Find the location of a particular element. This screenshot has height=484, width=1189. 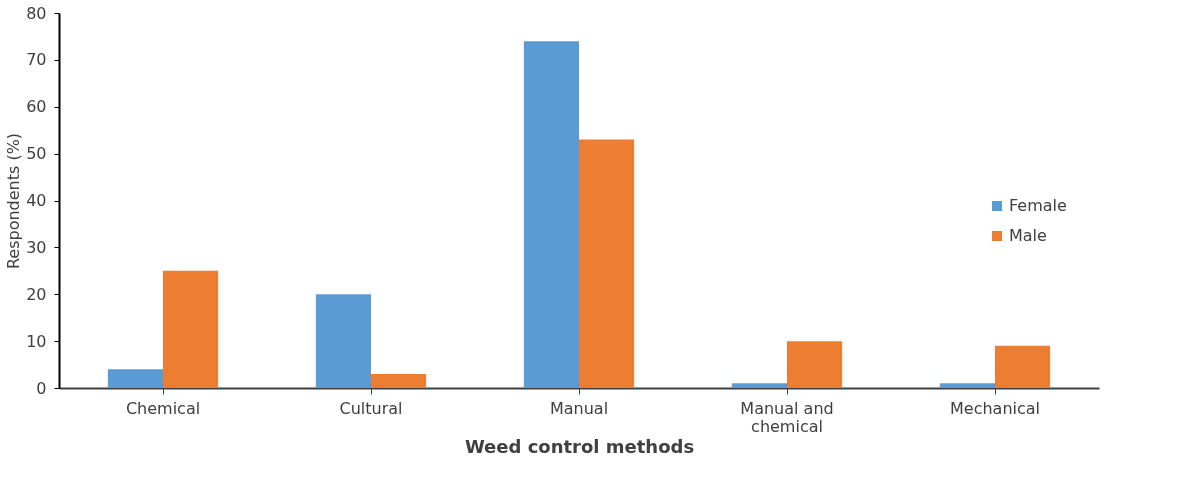

x-tick-label: Chemical is located at coordinates (163, 408).